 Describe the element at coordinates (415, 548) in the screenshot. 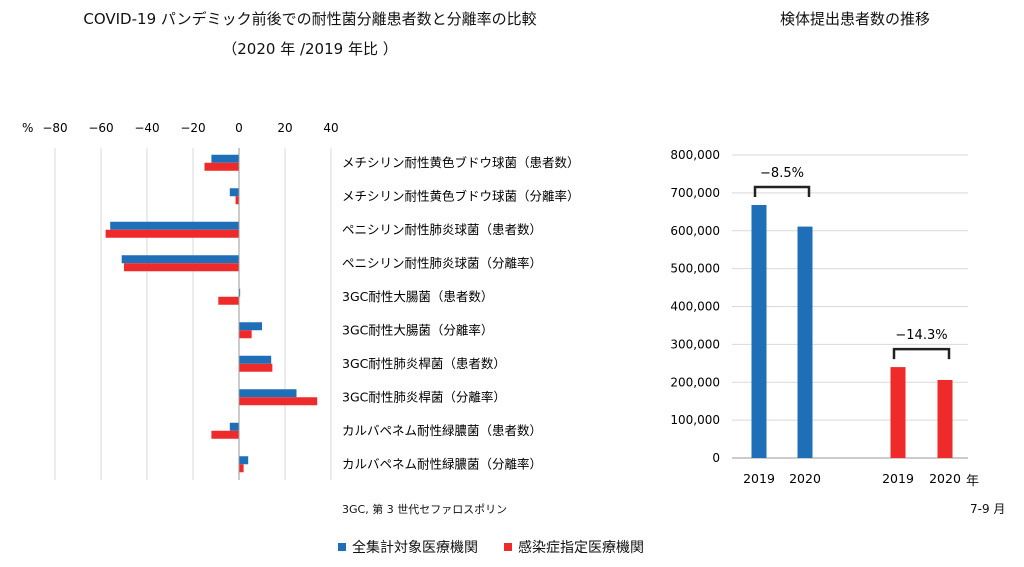

I see `legend-label: 全集計対象医療機関` at that location.